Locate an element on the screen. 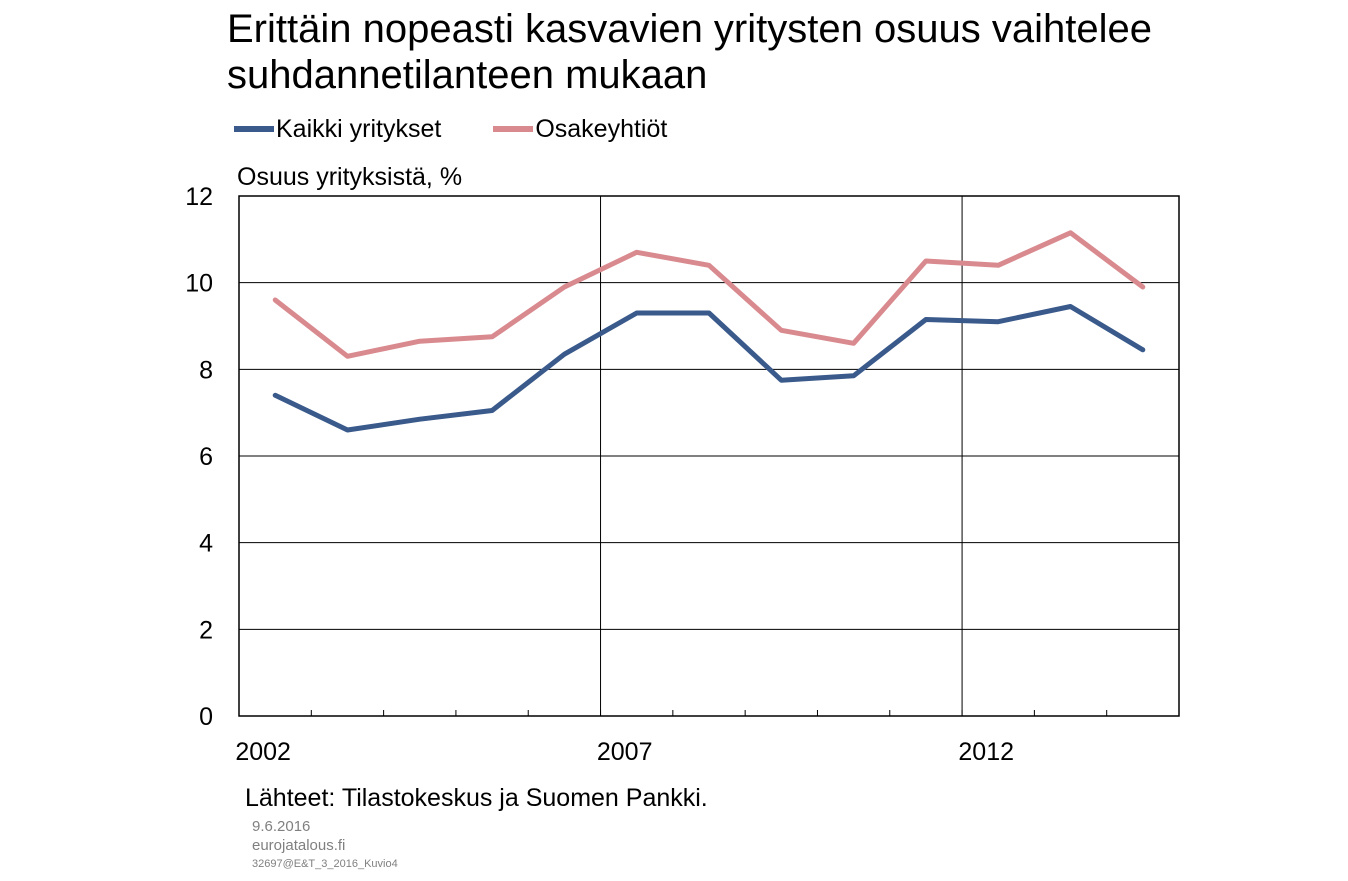 The width and height of the screenshot is (1348, 881). chart-title-line-2: suhdannetilanteen mukaan is located at coordinates (467, 75).